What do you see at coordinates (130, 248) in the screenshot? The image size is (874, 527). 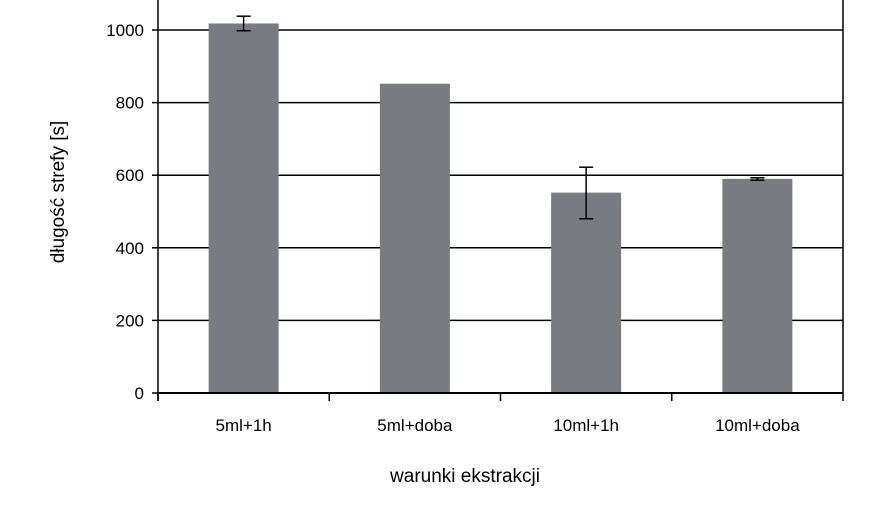 I see `y-tick-label: 400` at bounding box center [130, 248].